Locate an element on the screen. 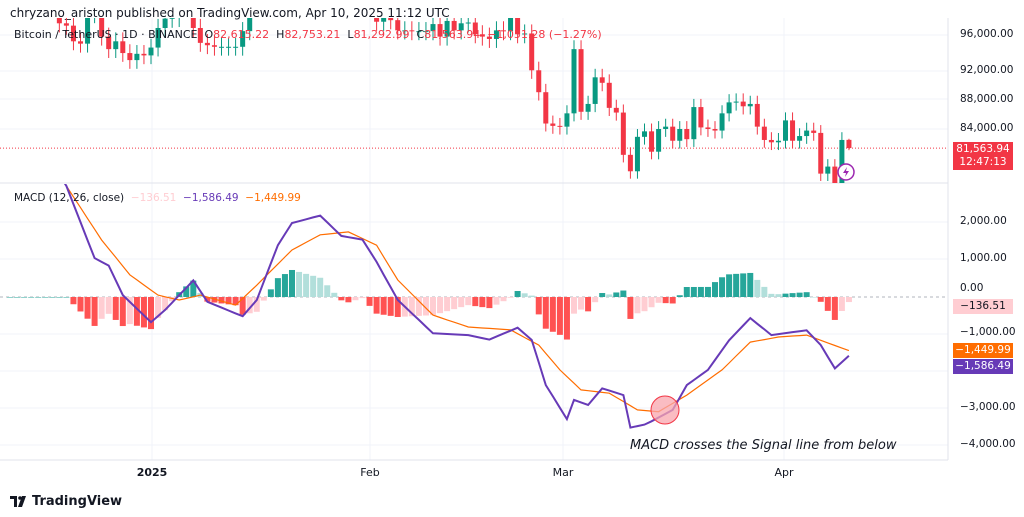 The height and width of the screenshot is (517, 1024). tradingview-logo-text: TradingView is located at coordinates (77, 501).